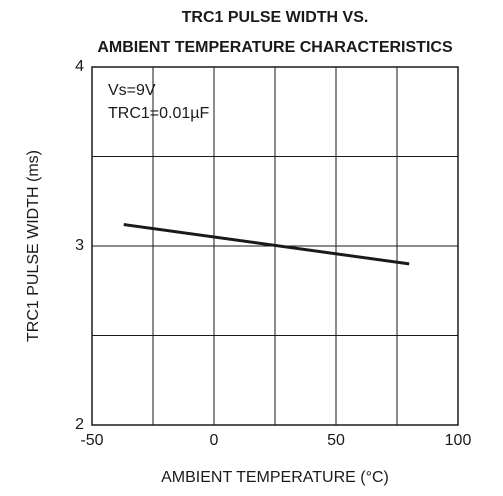 The width and height of the screenshot is (503, 496). Describe the element at coordinates (91, 440) in the screenshot. I see `x-tick-label: -50` at that location.